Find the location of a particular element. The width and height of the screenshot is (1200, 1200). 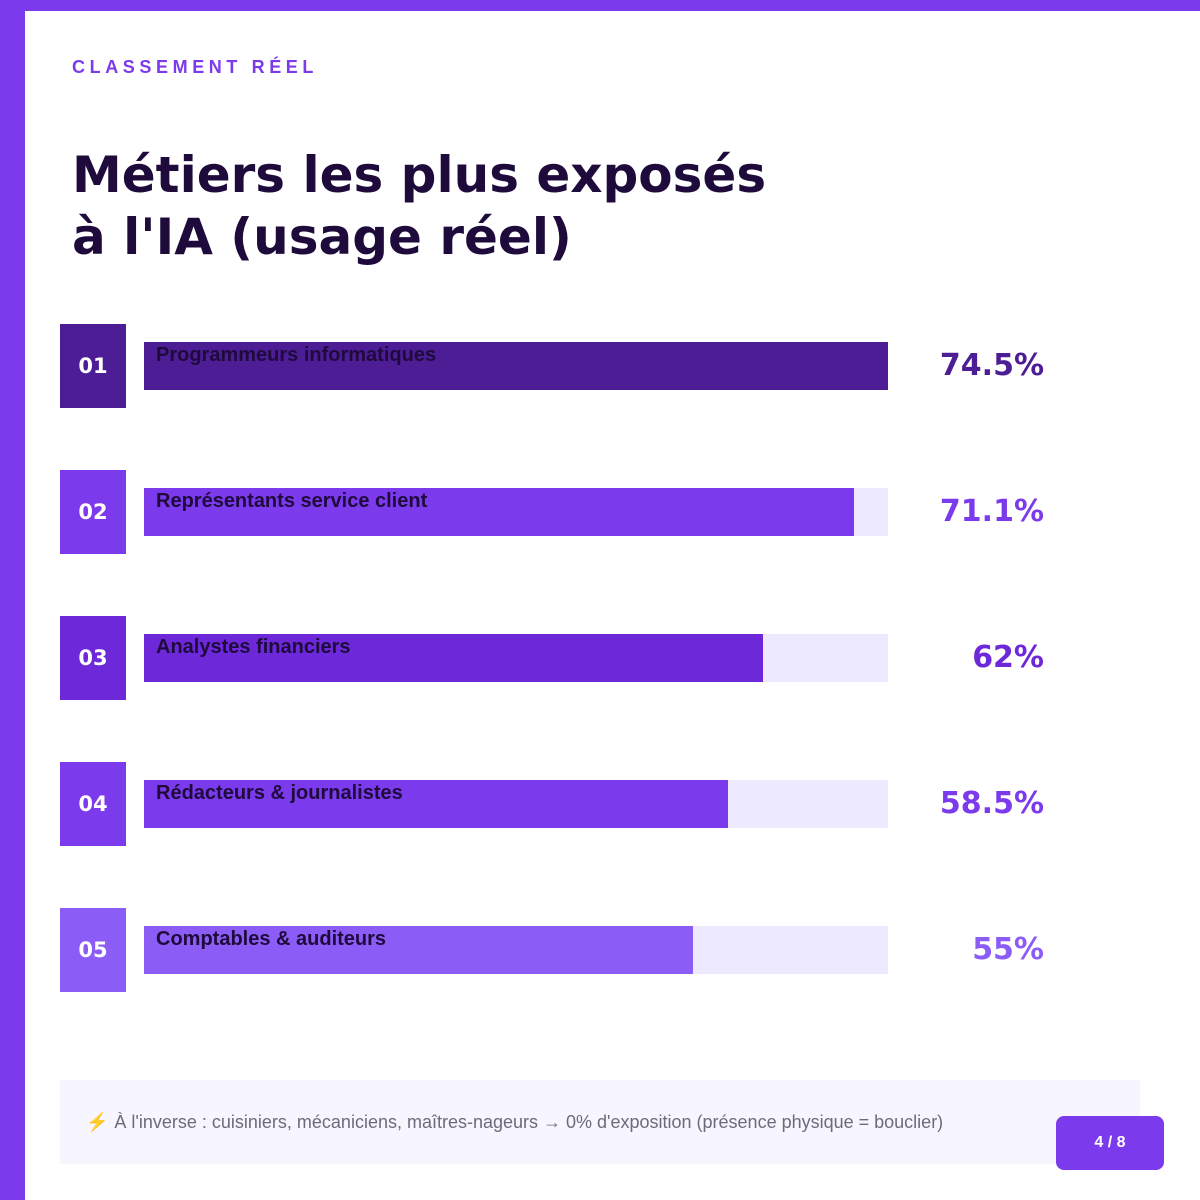

bar-label: Comptables & auditeurs is located at coordinates (271, 939).